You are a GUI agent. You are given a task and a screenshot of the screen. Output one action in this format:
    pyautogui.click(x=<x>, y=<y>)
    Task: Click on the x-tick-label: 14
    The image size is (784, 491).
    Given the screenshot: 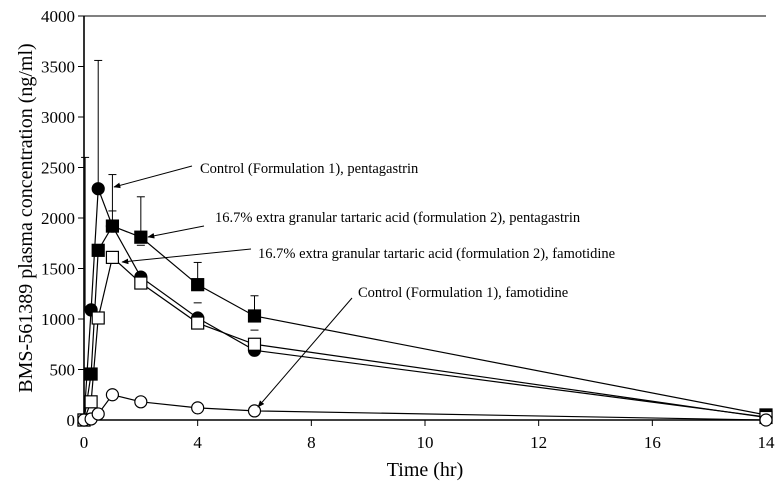 What is the action you would take?
    pyautogui.click(x=767, y=442)
    